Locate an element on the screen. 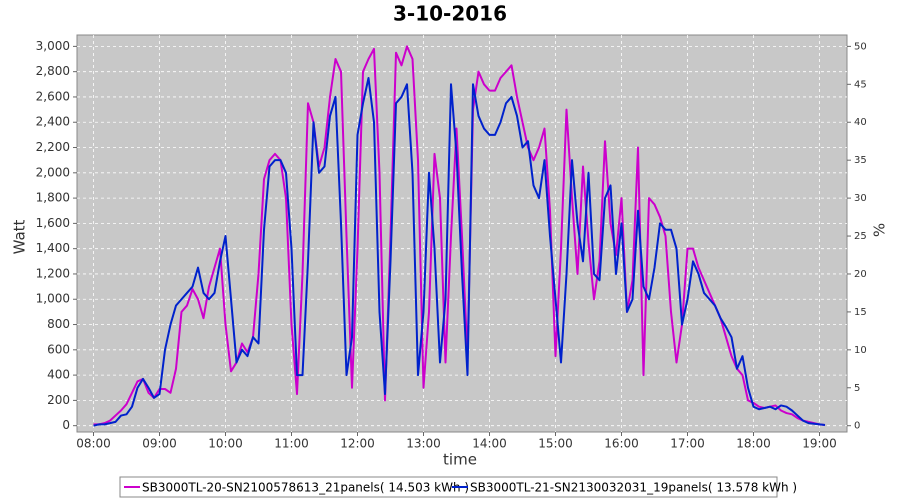 The image size is (900, 500). x-tick-label: 16:00 is located at coordinates (621, 444).